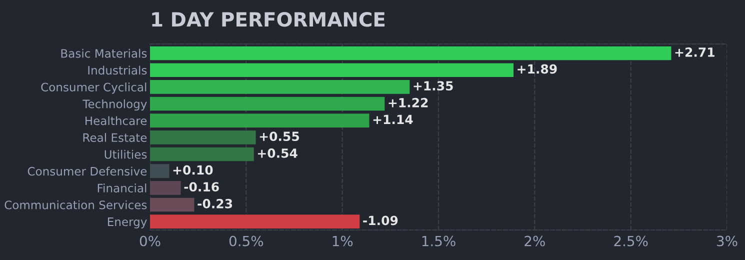 This screenshot has height=260, width=745. What do you see at coordinates (125, 154) in the screenshot?
I see `y-tick-label: Utilities` at bounding box center [125, 154].